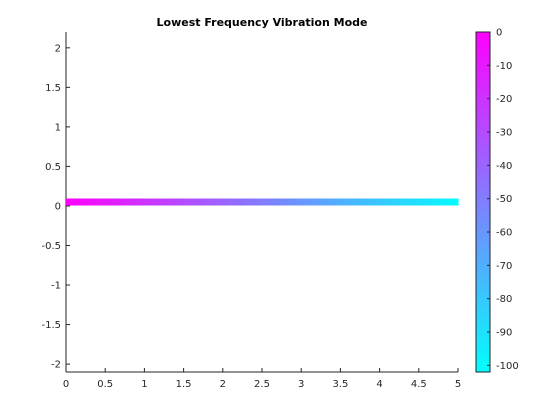  I want to click on x-tick-label: 4.5, so click(419, 384).